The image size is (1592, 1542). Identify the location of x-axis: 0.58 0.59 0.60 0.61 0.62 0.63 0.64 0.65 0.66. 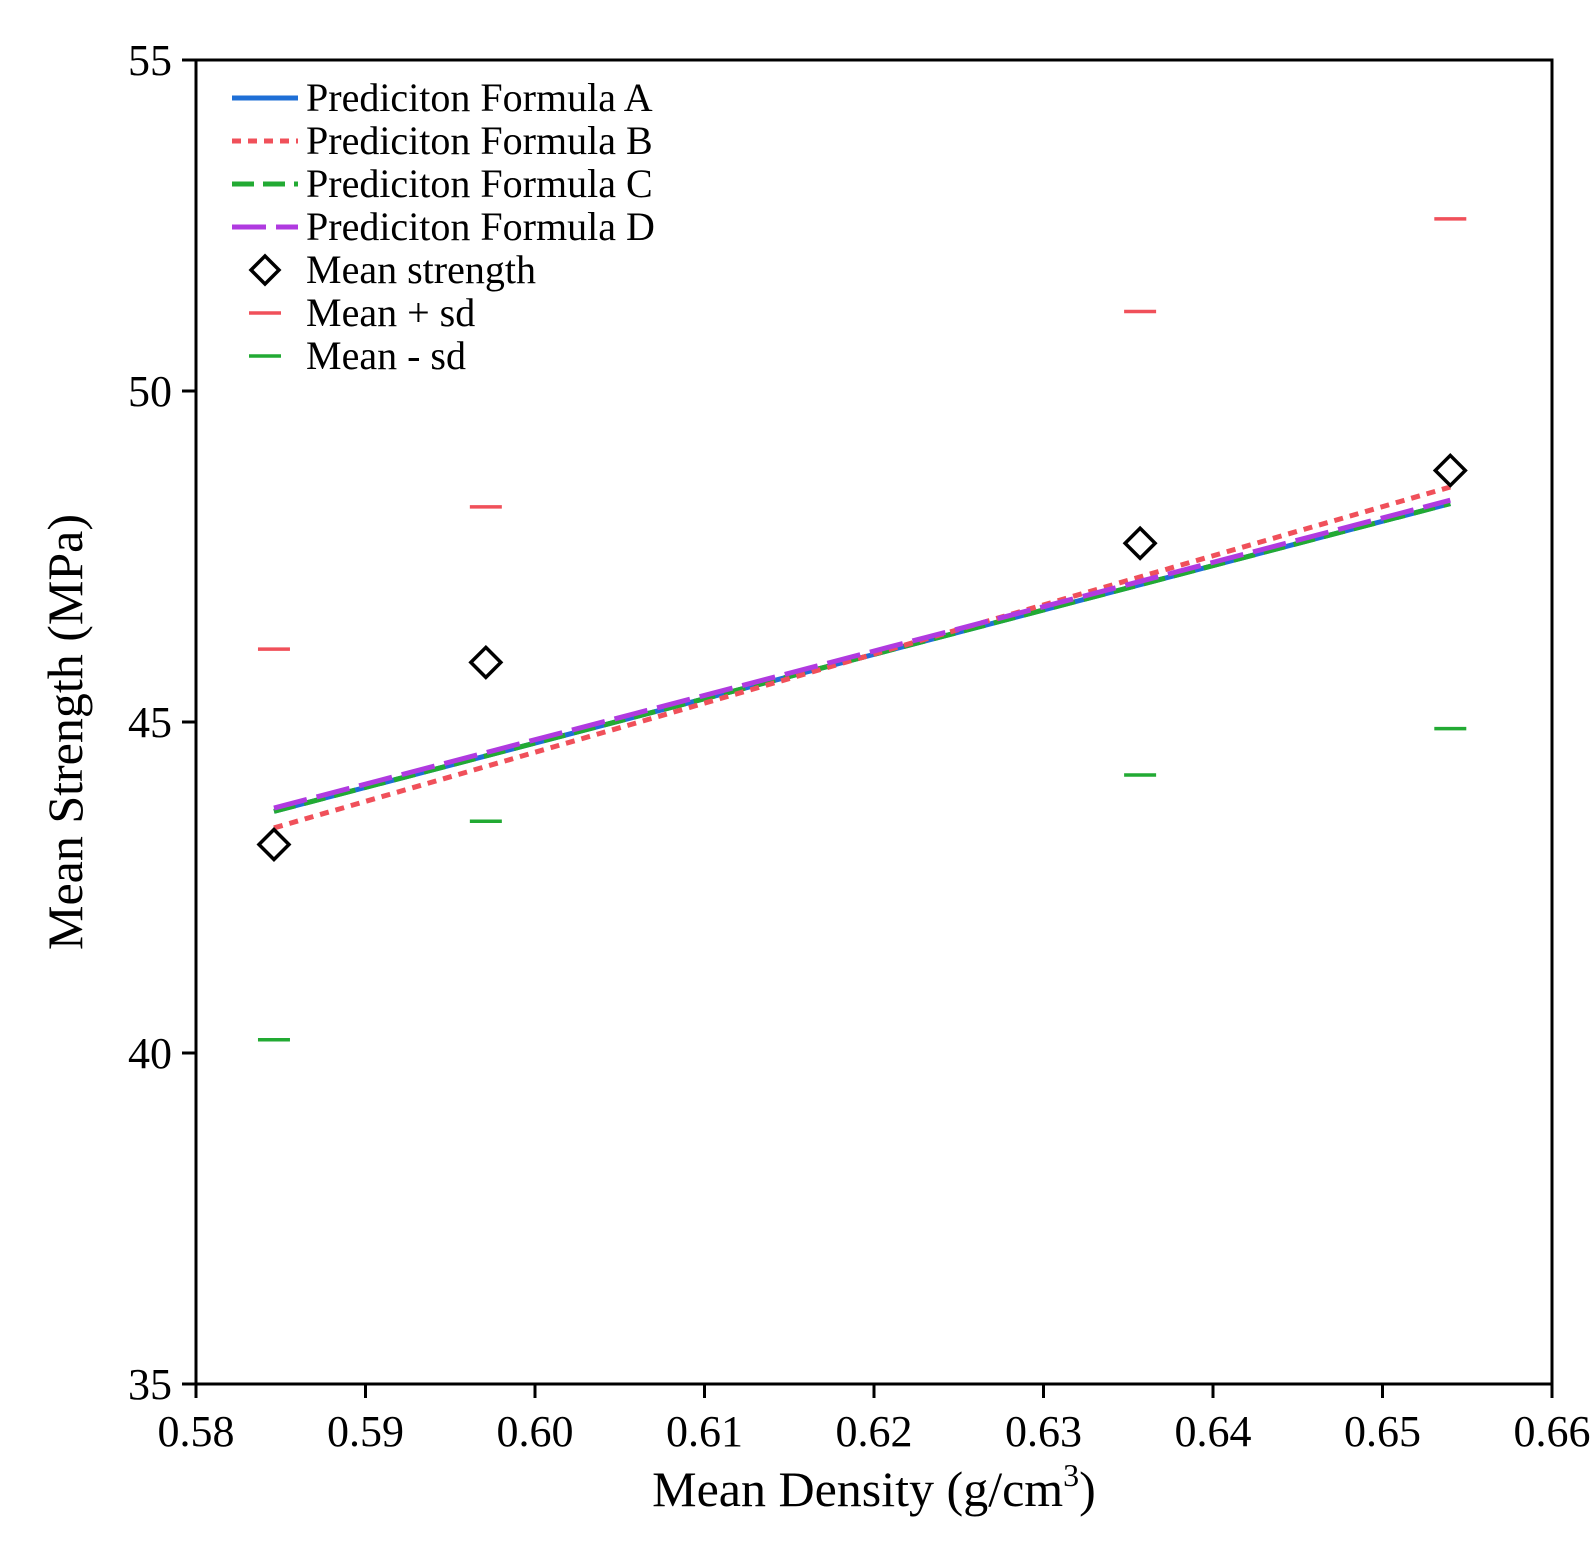
(874, 1420).